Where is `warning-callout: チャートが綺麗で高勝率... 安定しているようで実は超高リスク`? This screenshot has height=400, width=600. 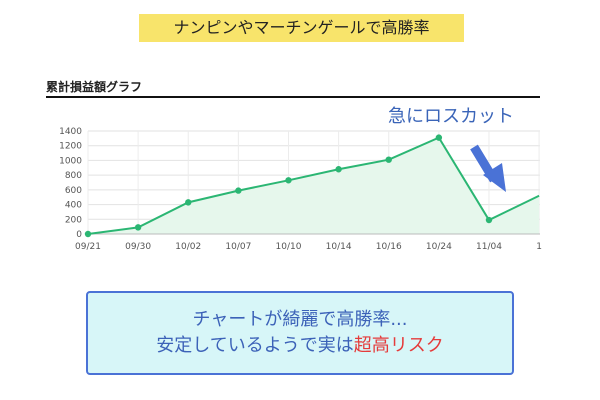
warning-callout: チャートが綺麗で高勝率... 安定しているようで実は超高リスク is located at coordinates (300, 333).